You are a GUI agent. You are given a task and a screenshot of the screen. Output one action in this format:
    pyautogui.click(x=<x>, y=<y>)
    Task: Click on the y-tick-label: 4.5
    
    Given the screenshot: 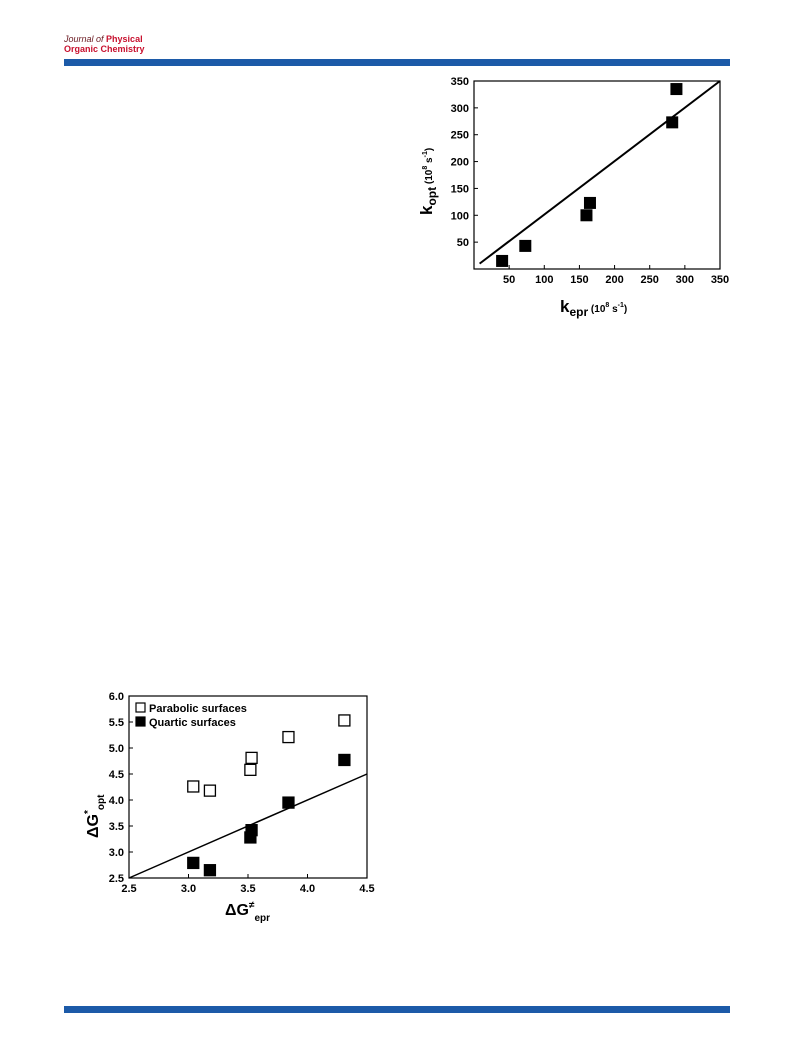 What is the action you would take?
    pyautogui.click(x=116, y=775)
    